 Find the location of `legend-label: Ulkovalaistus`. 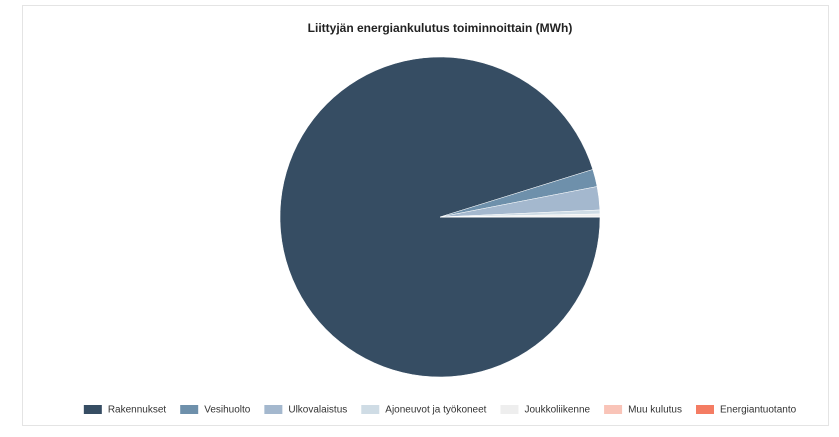

legend-label: Ulkovalaistus is located at coordinates (317, 410).